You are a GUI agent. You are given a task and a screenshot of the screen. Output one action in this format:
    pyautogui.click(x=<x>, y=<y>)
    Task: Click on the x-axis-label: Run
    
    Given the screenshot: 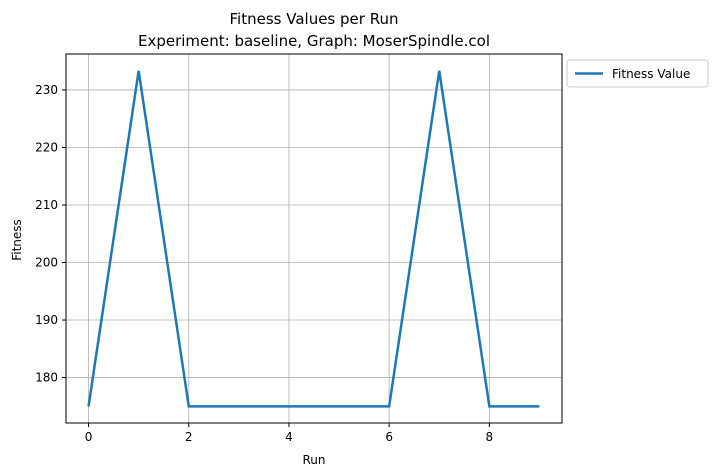 What is the action you would take?
    pyautogui.click(x=313, y=460)
    